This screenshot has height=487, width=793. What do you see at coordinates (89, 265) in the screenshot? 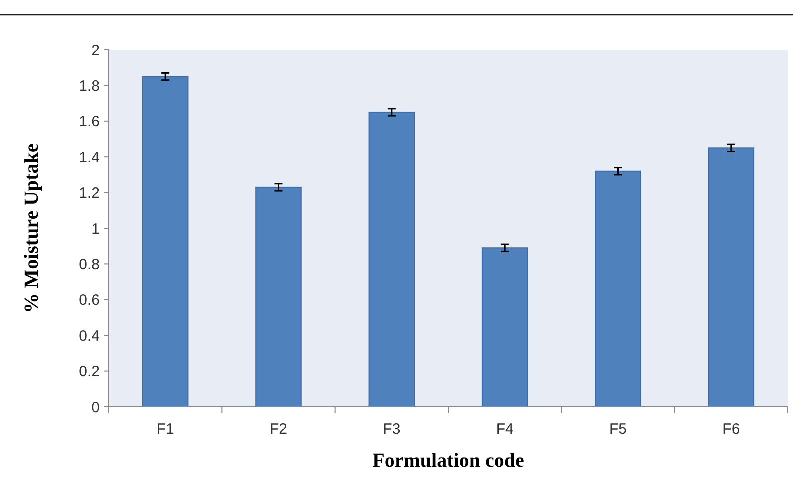
I see `y-tick-label: 0.8` at bounding box center [89, 265].